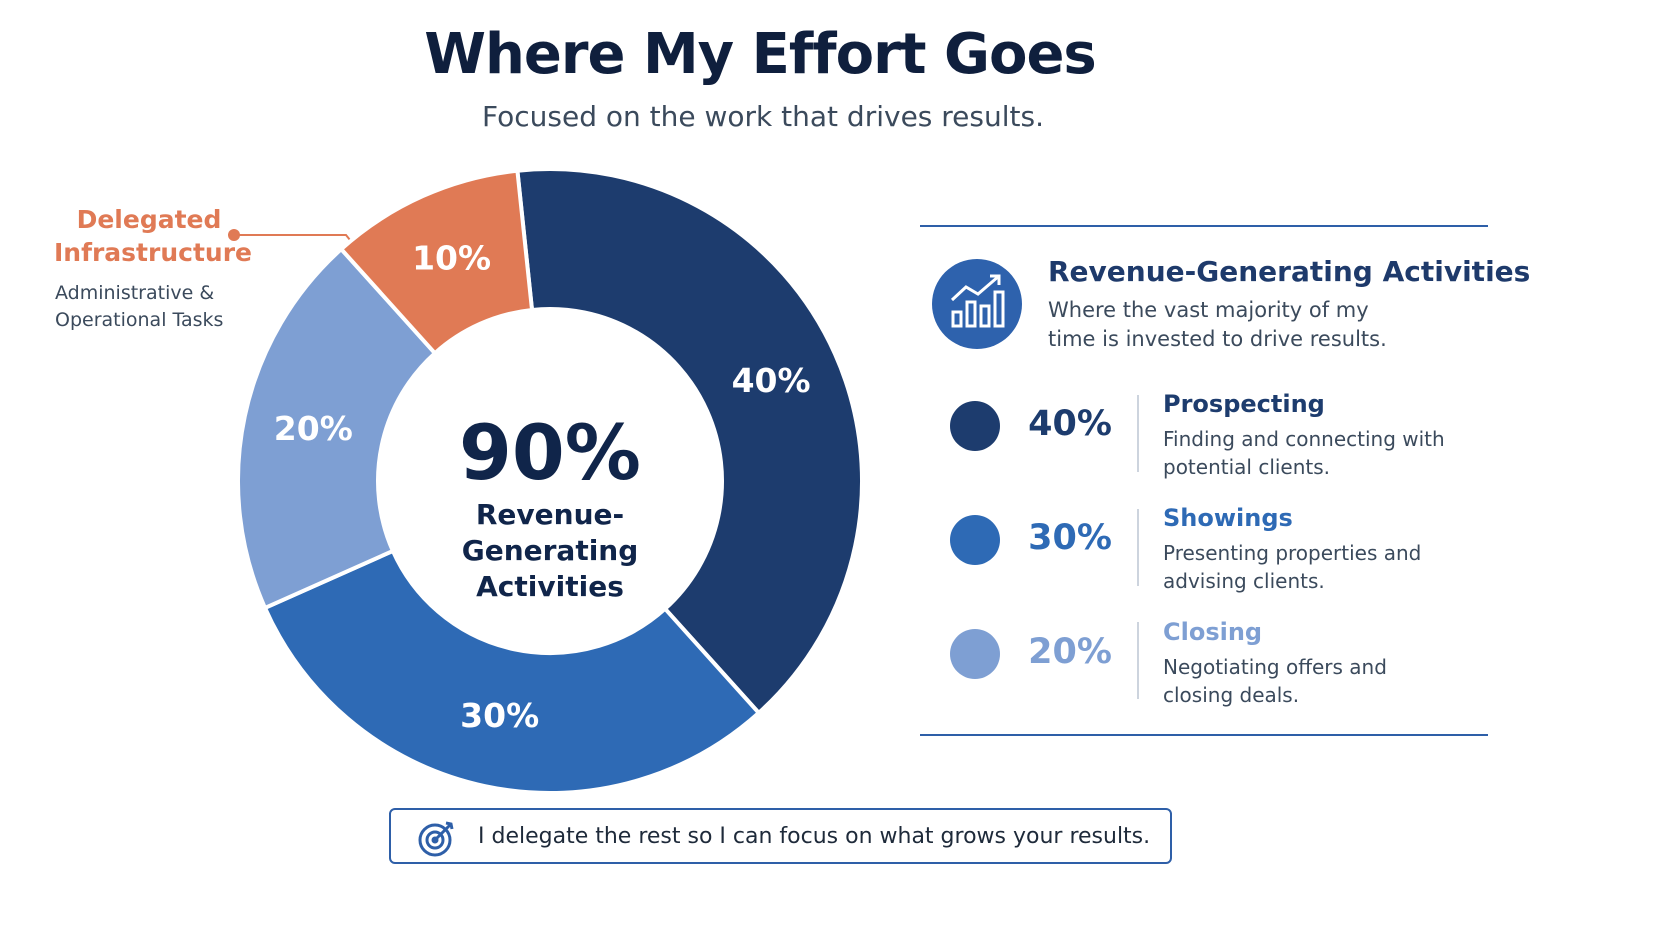 The height and width of the screenshot is (941, 1672). Describe the element at coordinates (1289, 271) in the screenshot. I see `panel-title: Revenue-Generating Activities` at that location.